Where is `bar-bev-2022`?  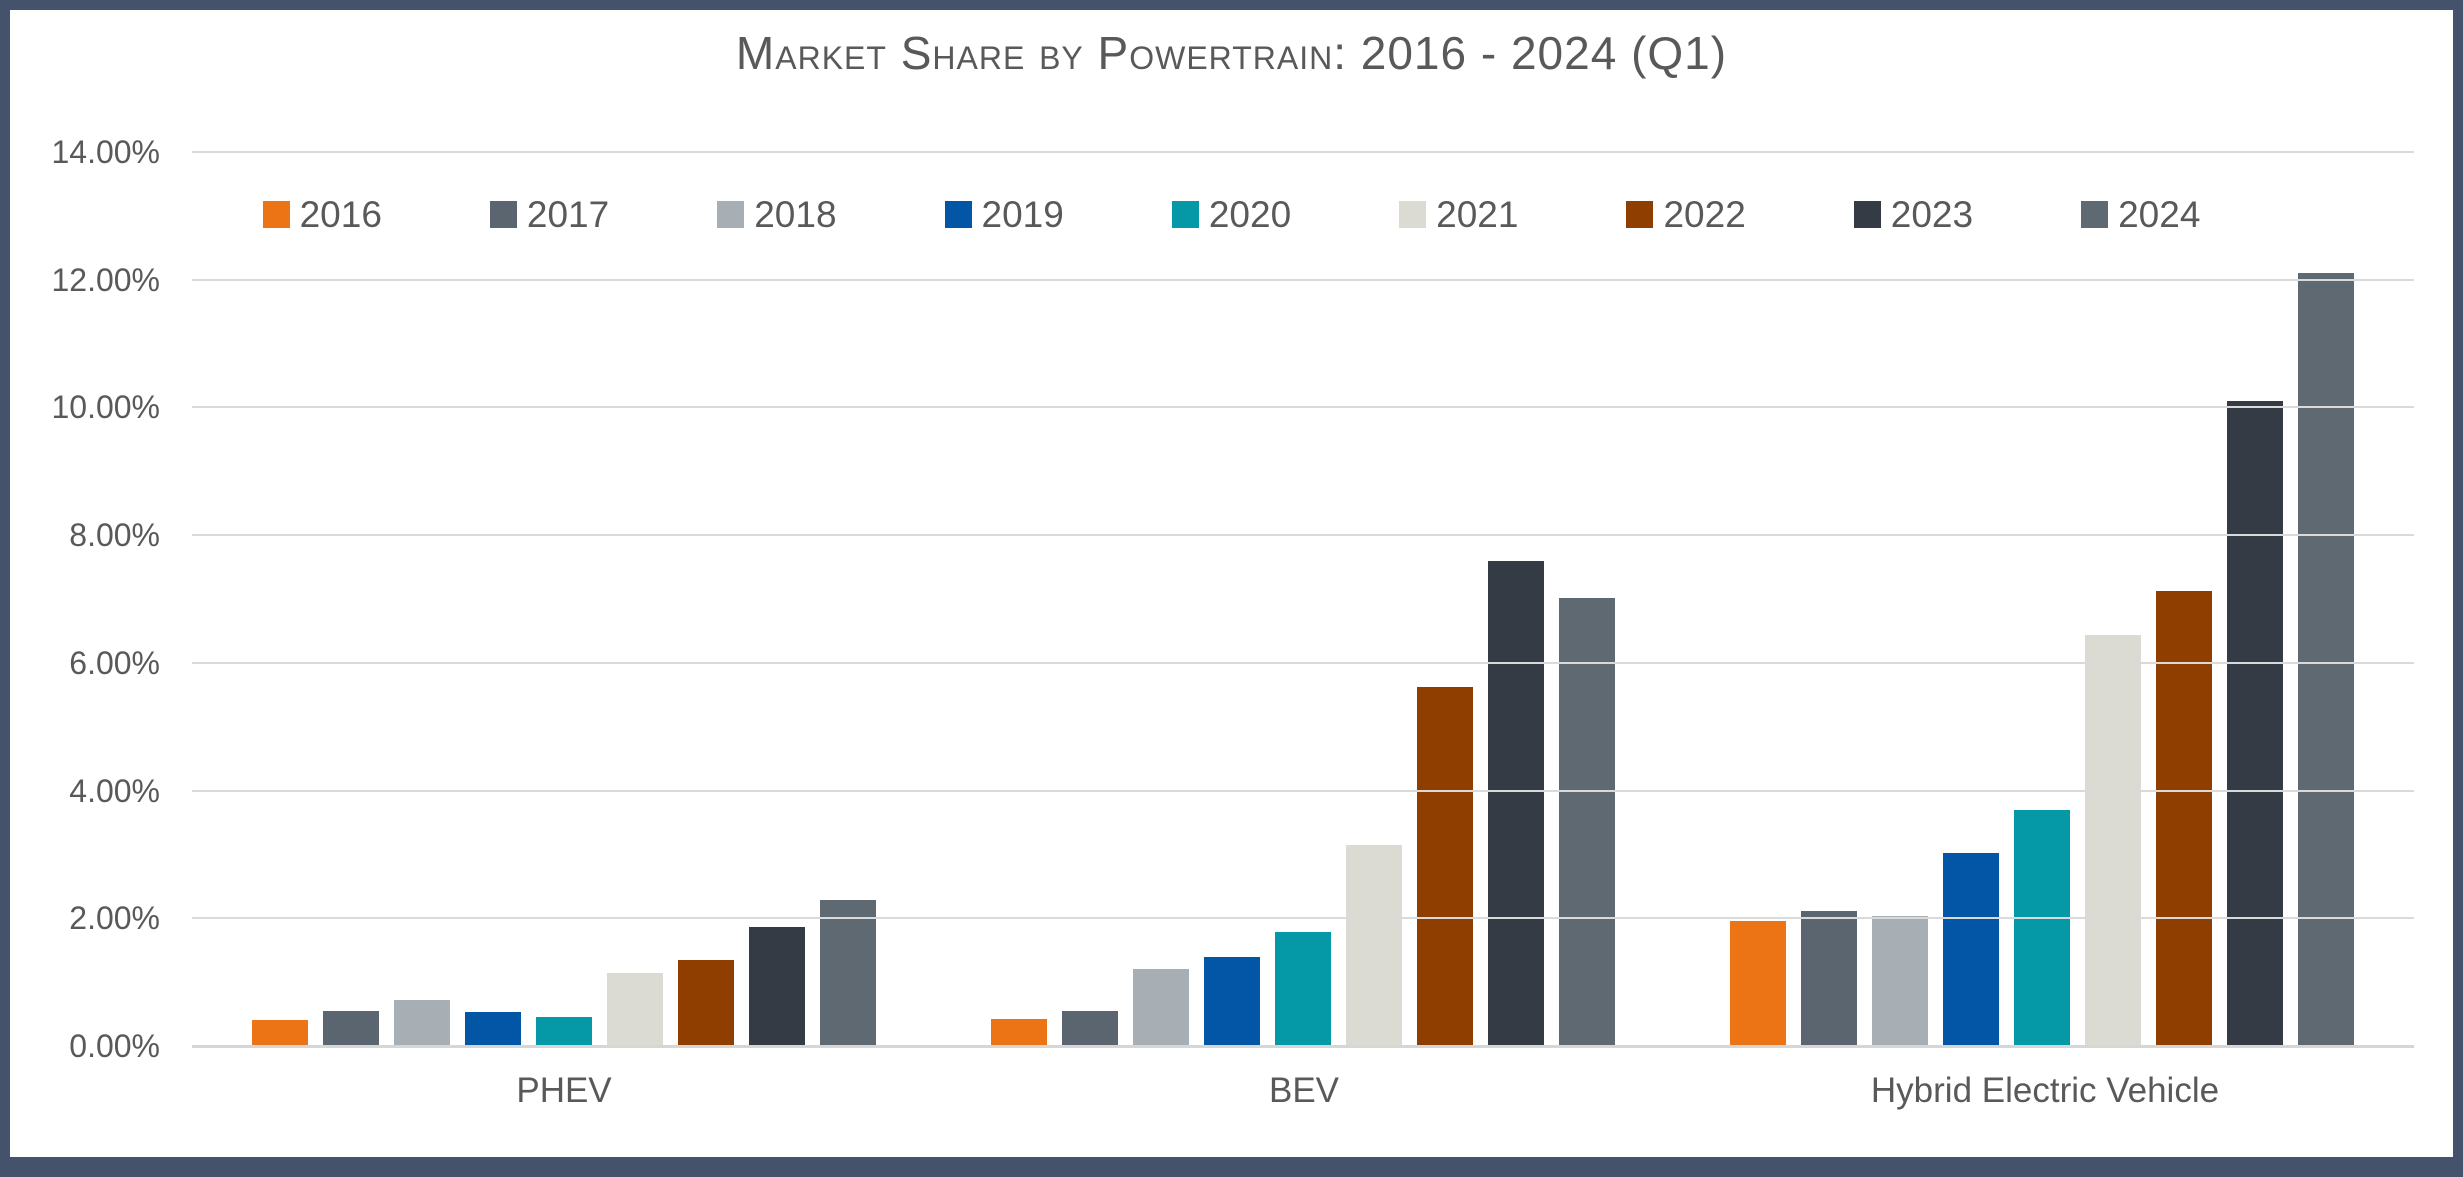 bar-bev-2022 is located at coordinates (1445, 866).